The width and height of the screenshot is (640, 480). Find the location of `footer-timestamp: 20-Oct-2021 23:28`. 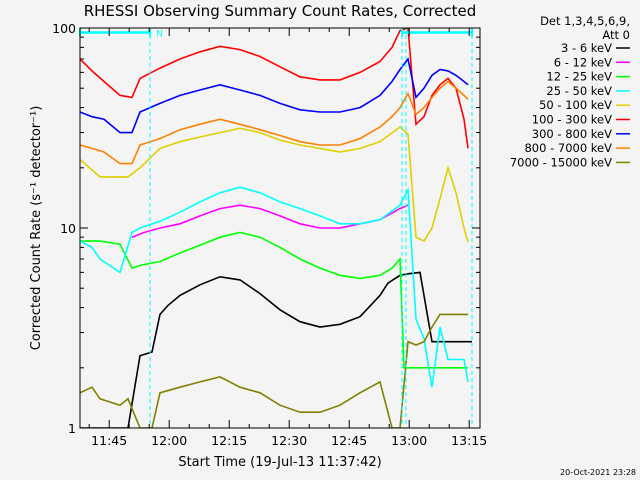

footer-timestamp: 20-Oct-2021 23:28 is located at coordinates (598, 472).